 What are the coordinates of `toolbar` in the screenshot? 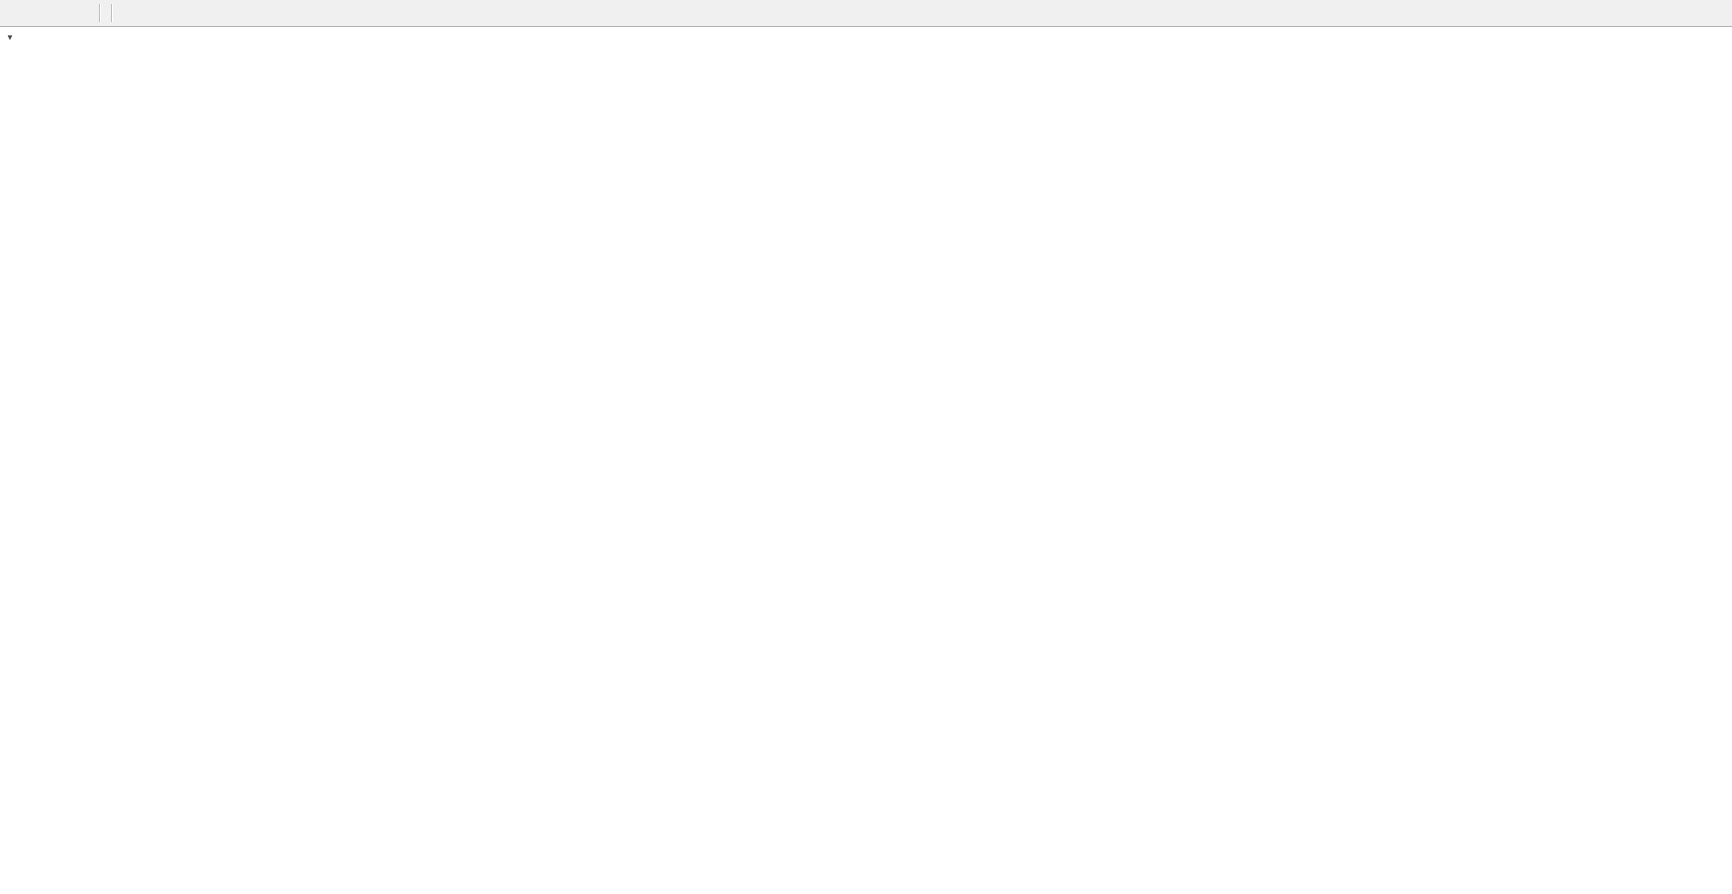 It's located at (866, 13).